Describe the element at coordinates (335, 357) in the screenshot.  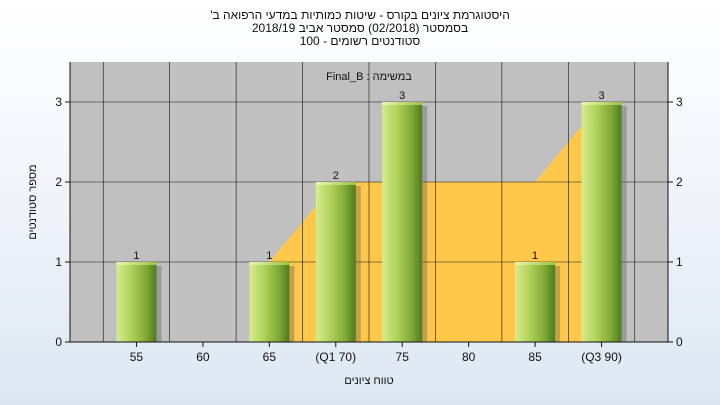
I see `x-tick-label: (Q1 70)` at that location.